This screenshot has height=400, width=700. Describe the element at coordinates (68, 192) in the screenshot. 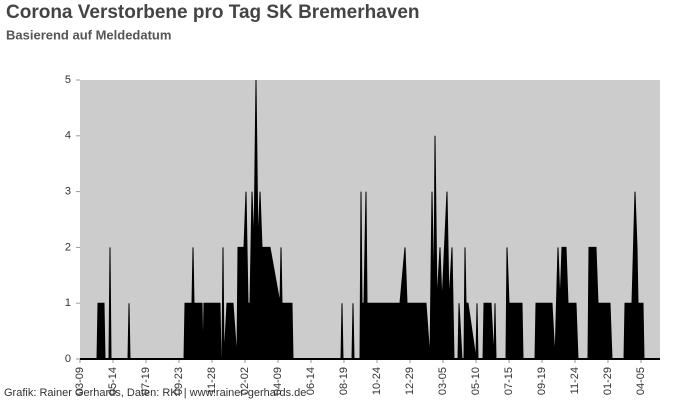

I see `y-tick-label: 3` at that location.